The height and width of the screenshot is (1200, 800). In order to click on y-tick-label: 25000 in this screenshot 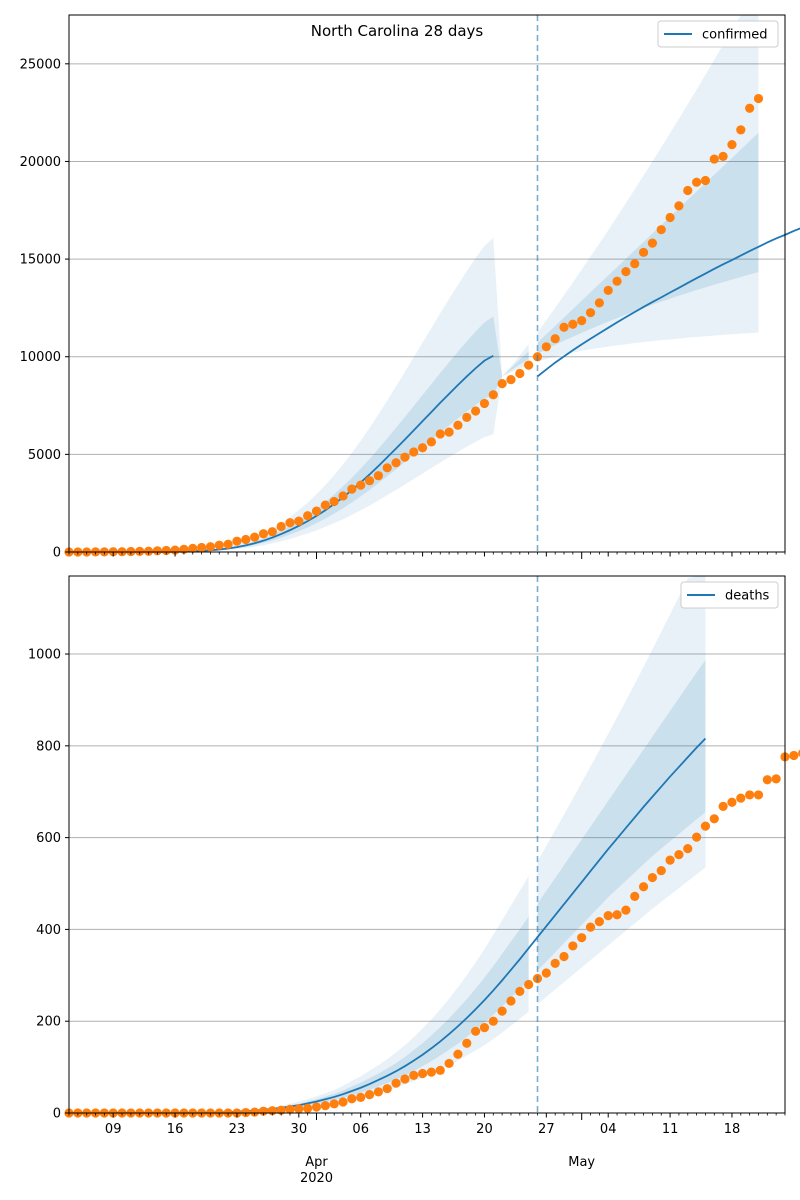, I will do `click(40, 64)`.